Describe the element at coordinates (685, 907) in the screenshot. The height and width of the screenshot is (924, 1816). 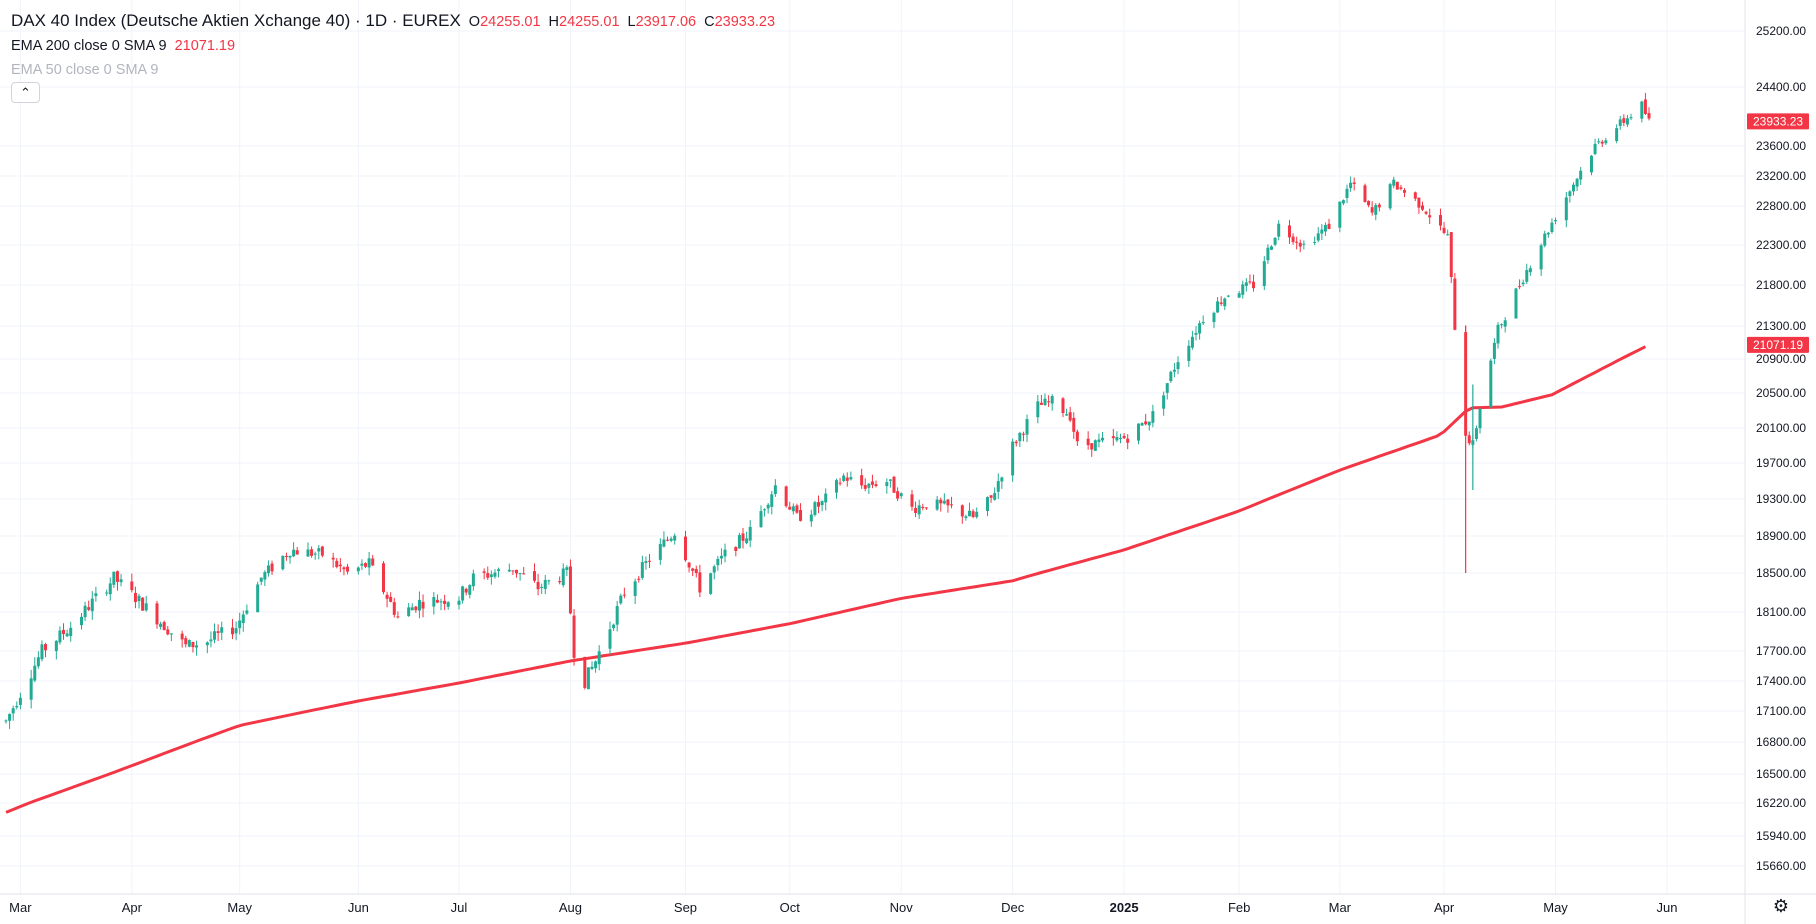
I see `x-tick-label: Sep` at that location.